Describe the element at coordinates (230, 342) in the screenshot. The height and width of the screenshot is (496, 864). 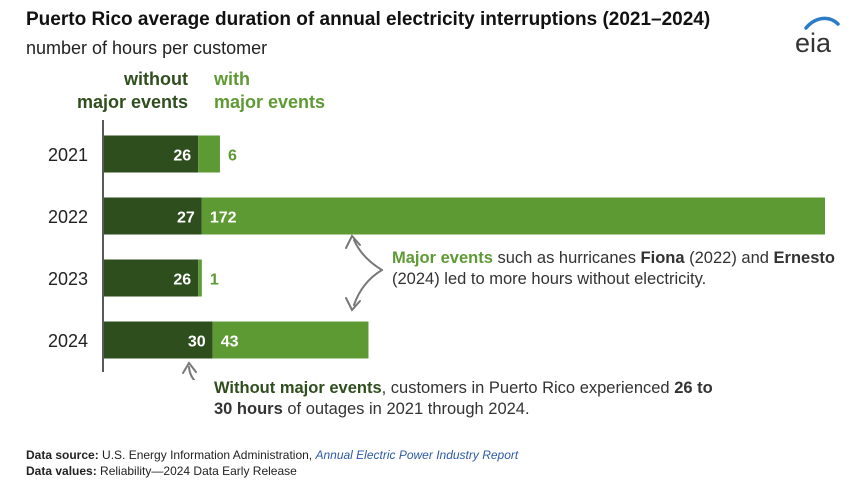
I see `data-label-with-2024: 43` at that location.